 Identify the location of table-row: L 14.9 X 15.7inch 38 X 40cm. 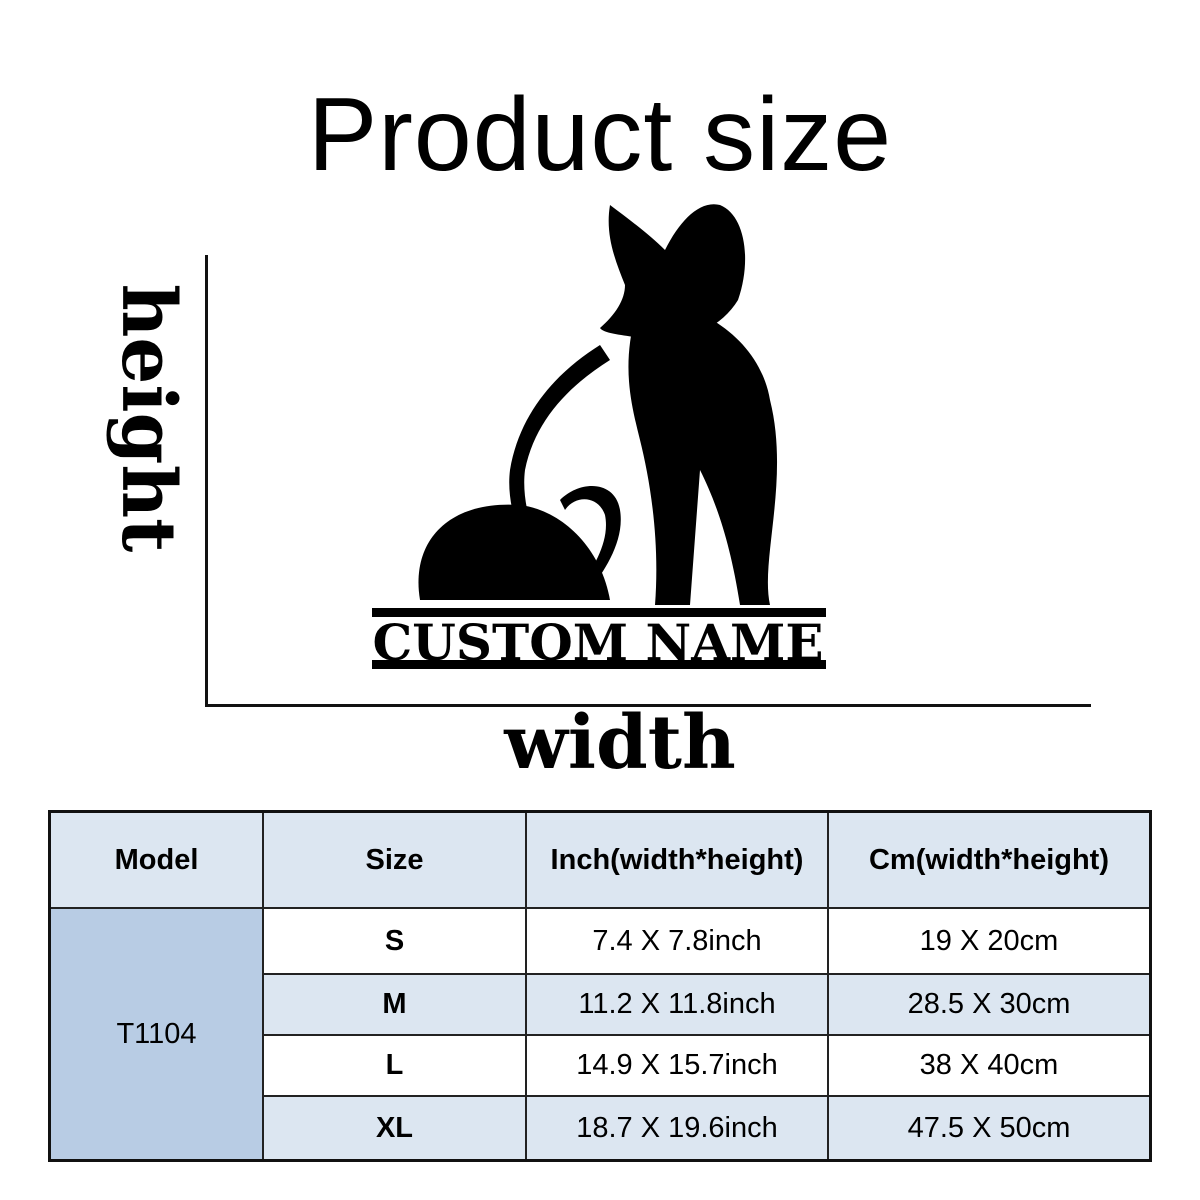
(601, 1065).